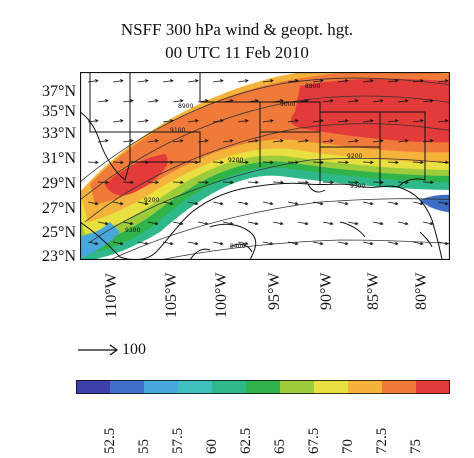 The width and height of the screenshot is (474, 458). Describe the element at coordinates (221, 295) in the screenshot. I see `lon-label-100w: 100°W` at that location.